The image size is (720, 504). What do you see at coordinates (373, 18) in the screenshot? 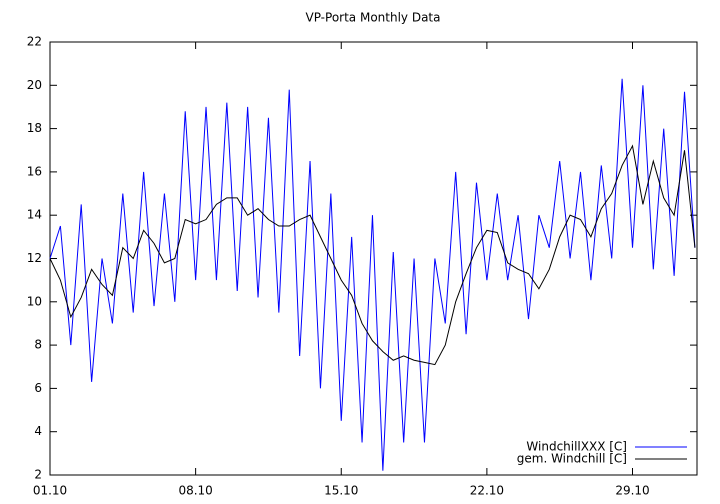
I see `chart-title: VP-Porta Monthly Data` at bounding box center [373, 18].